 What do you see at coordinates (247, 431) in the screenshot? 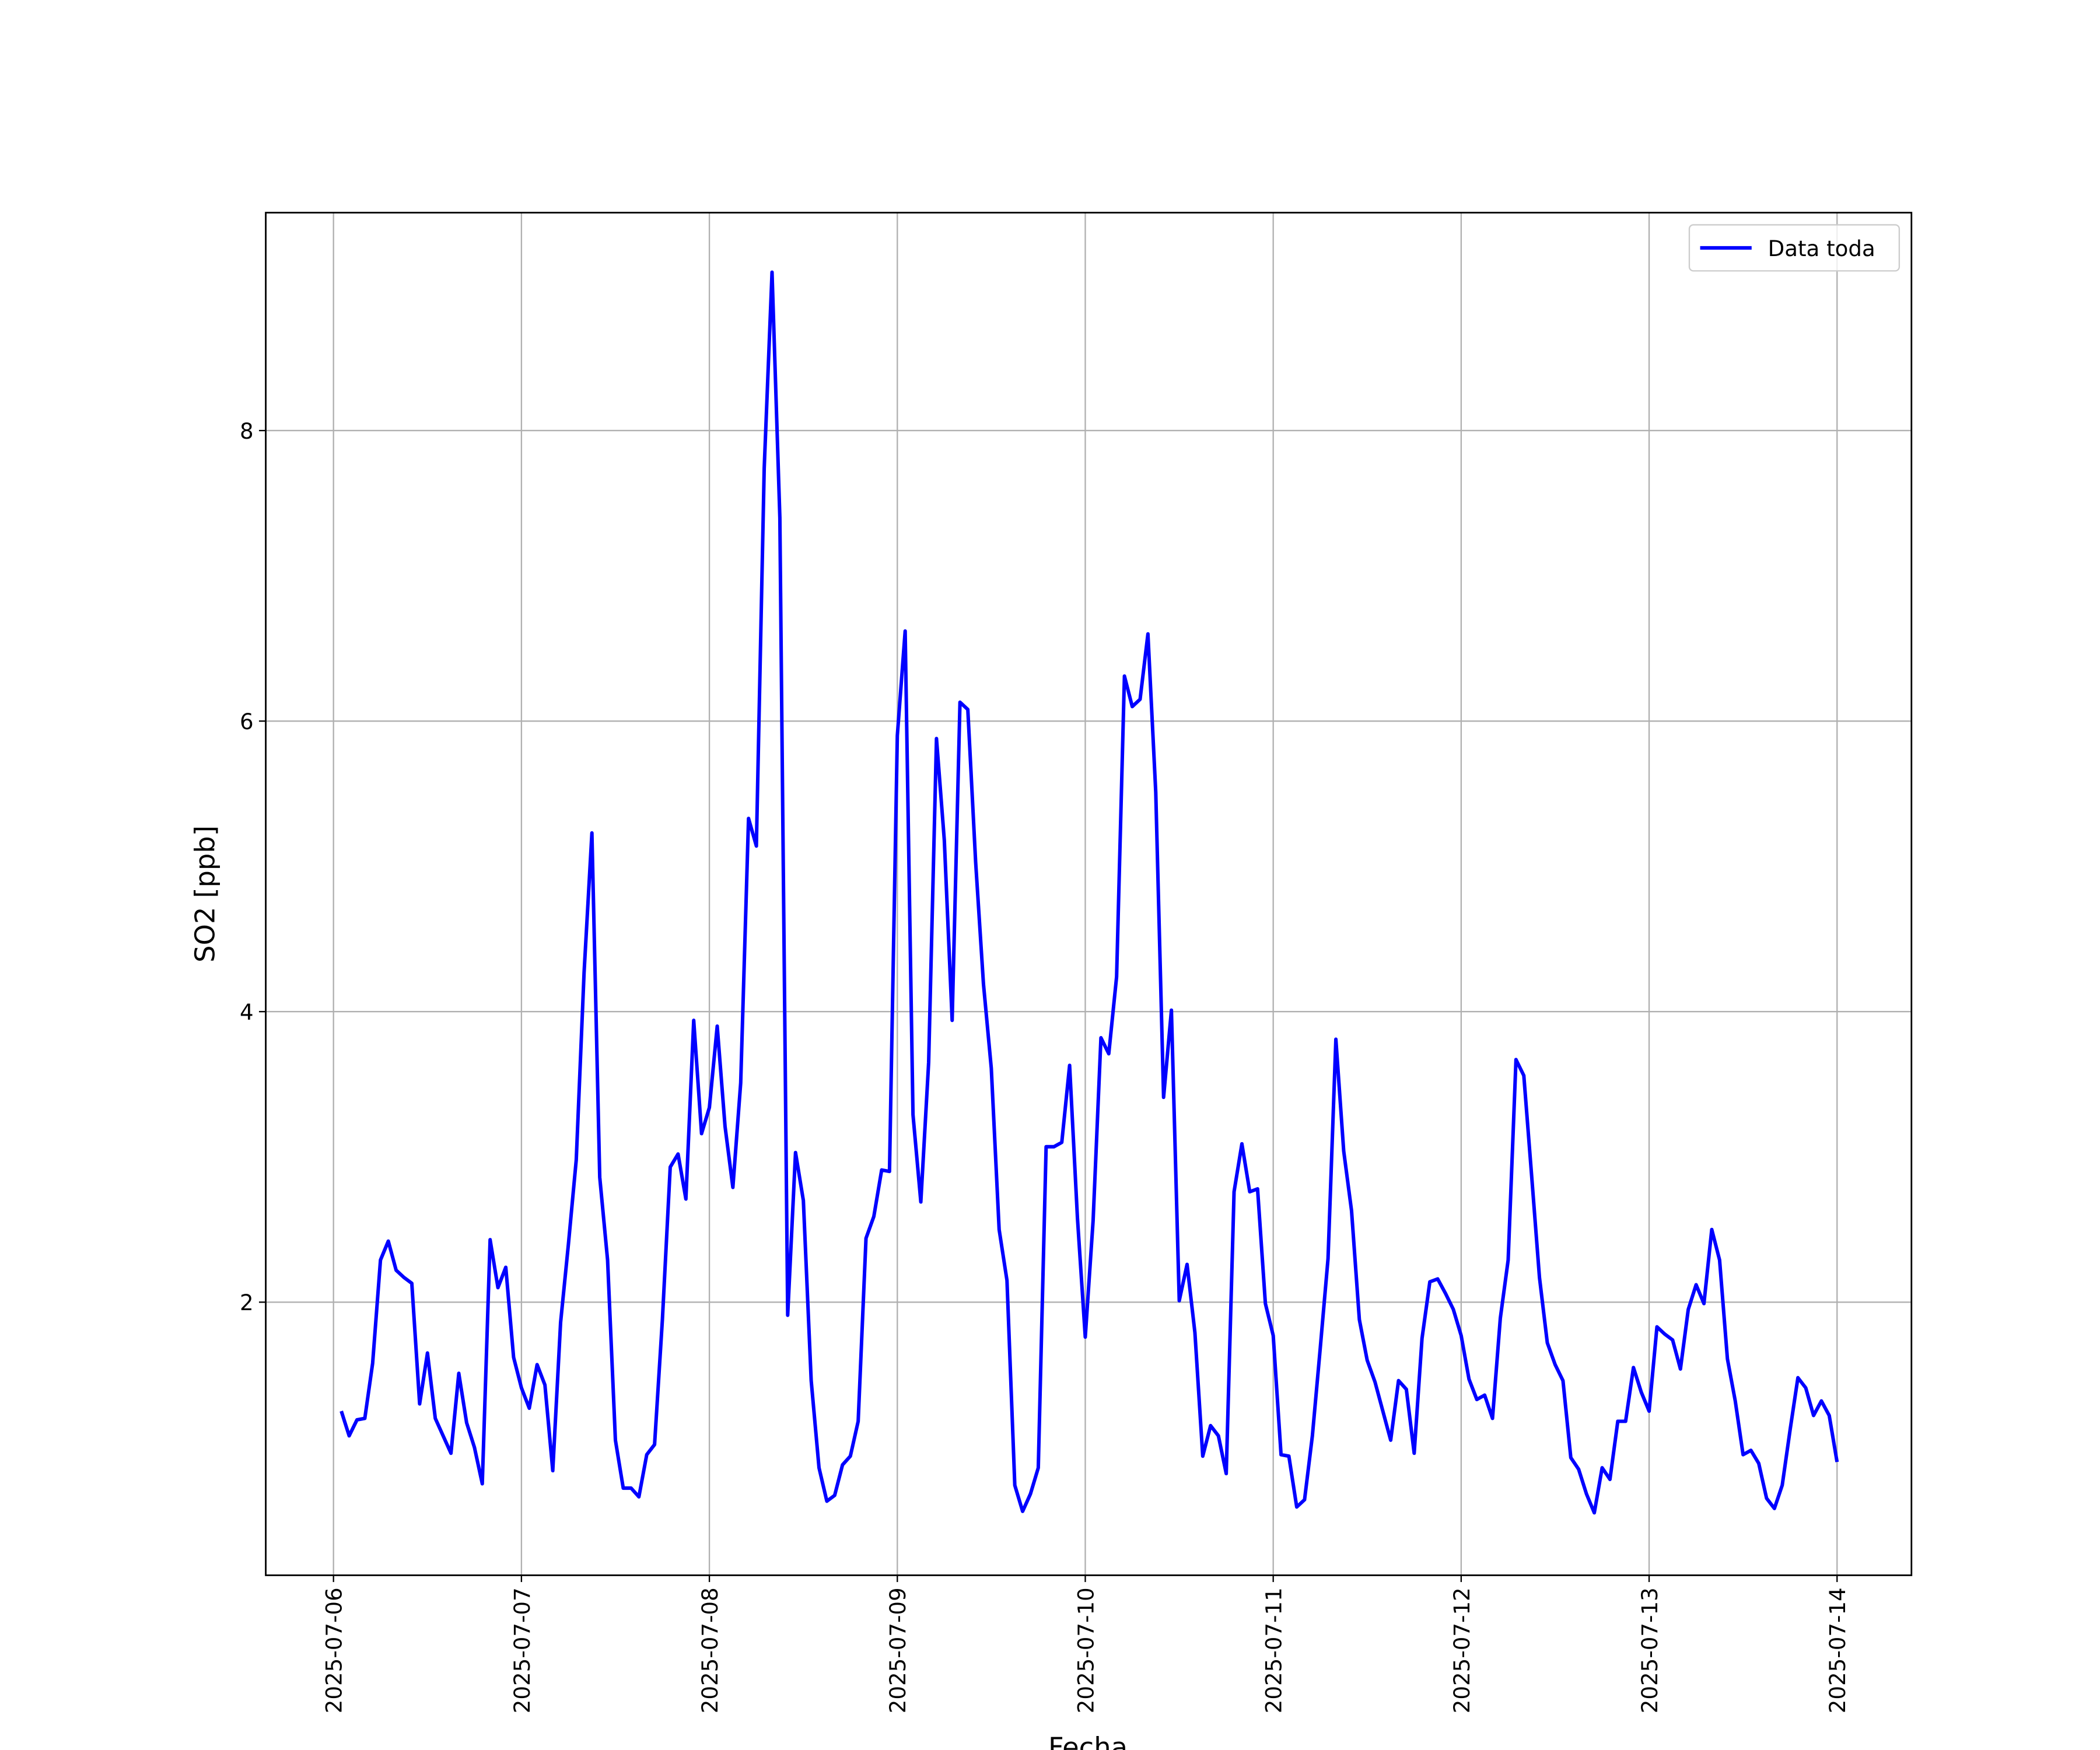
I see `y-tick-label: 8` at bounding box center [247, 431].